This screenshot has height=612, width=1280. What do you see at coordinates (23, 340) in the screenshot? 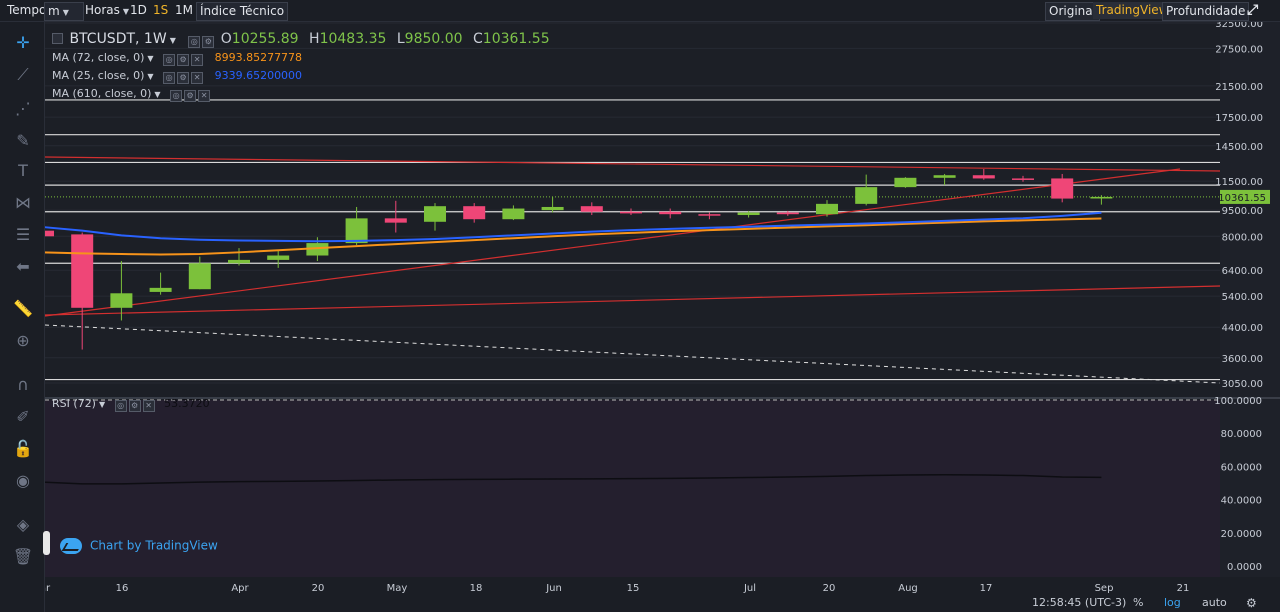
I see `zoom-icon: ⊕` at bounding box center [23, 340].